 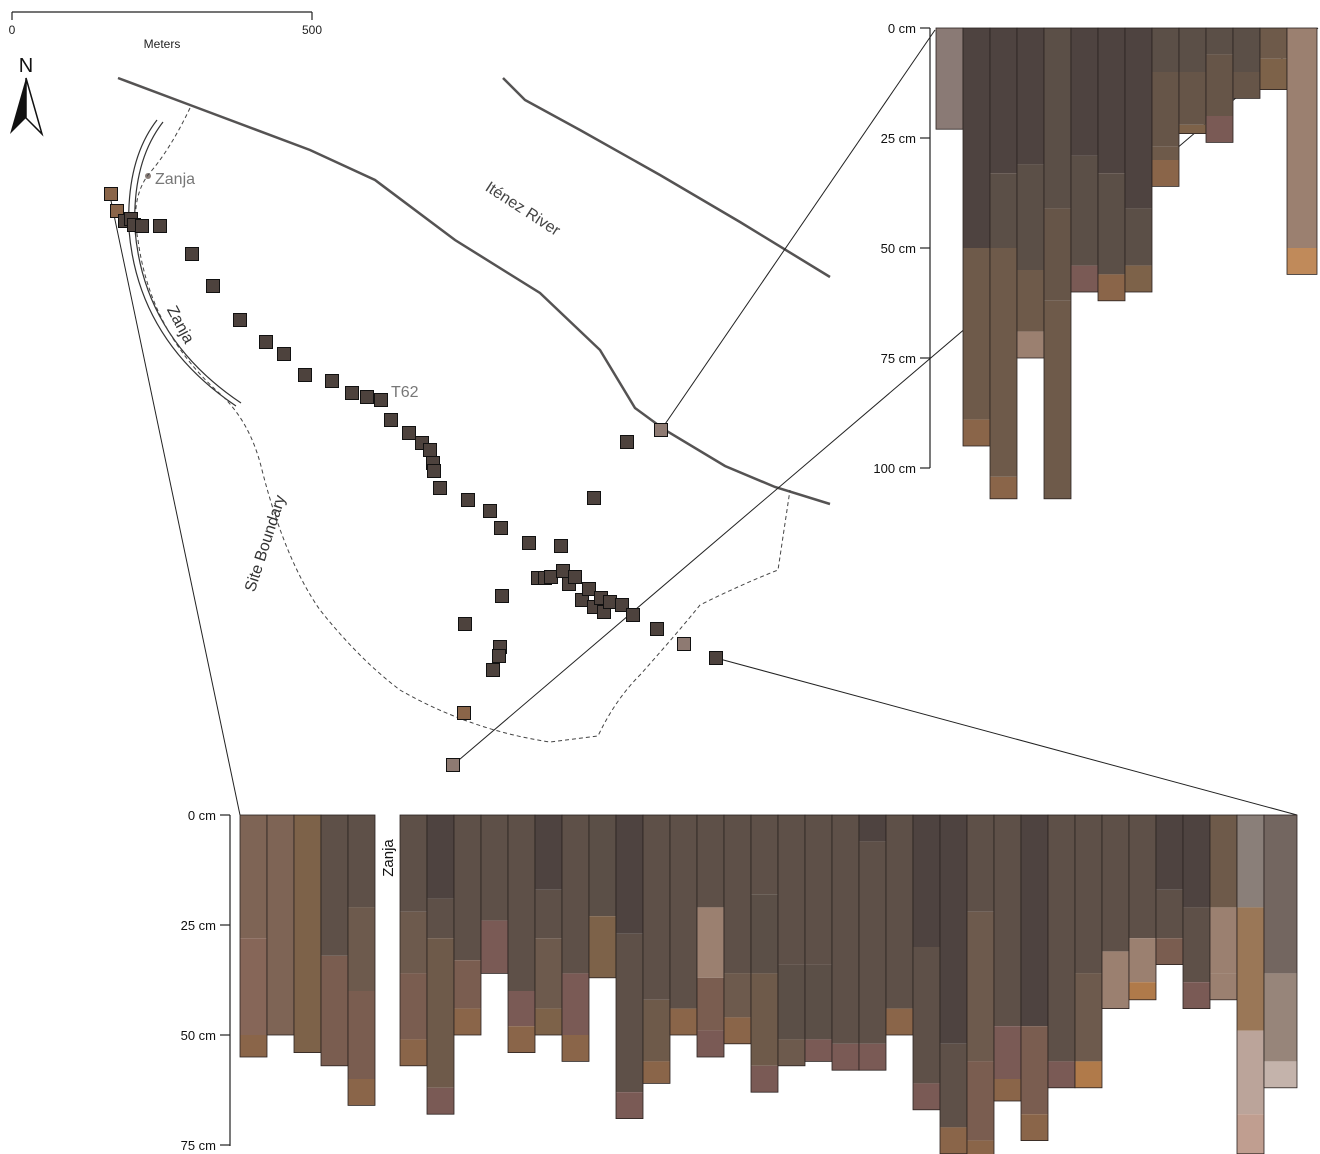 I want to click on depth-tick-label: 75 cm, so click(x=198, y=1145).